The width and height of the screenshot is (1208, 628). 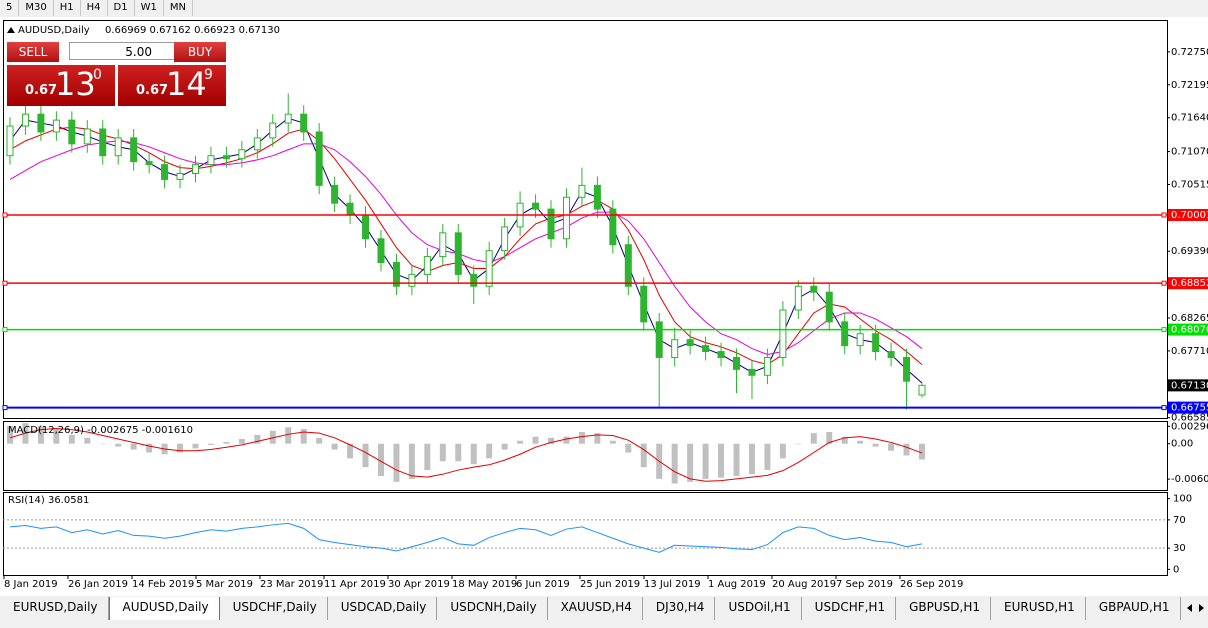 I want to click on collapse-icon, so click(x=11, y=30).